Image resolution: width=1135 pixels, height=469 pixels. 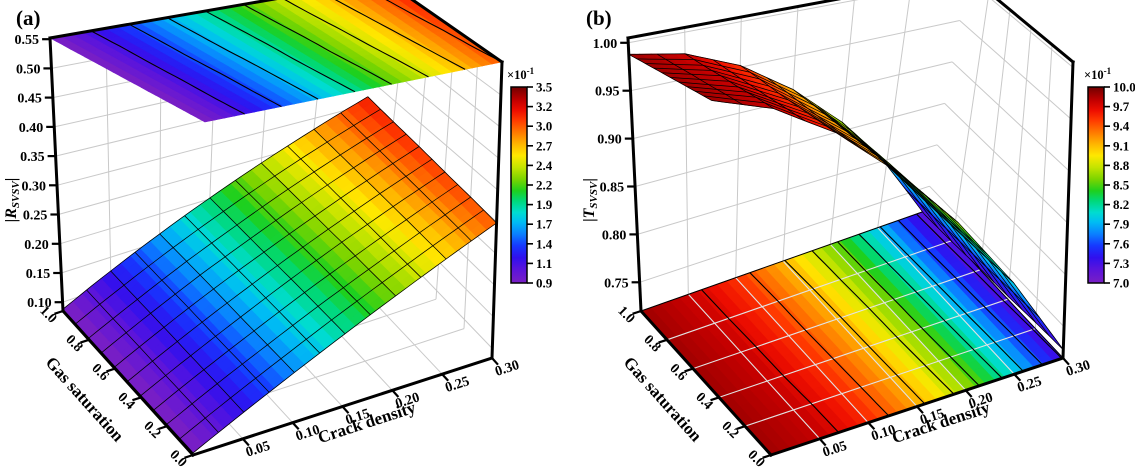 What do you see at coordinates (544, 145) in the screenshot?
I see `svg-text: 2.7` at bounding box center [544, 145].